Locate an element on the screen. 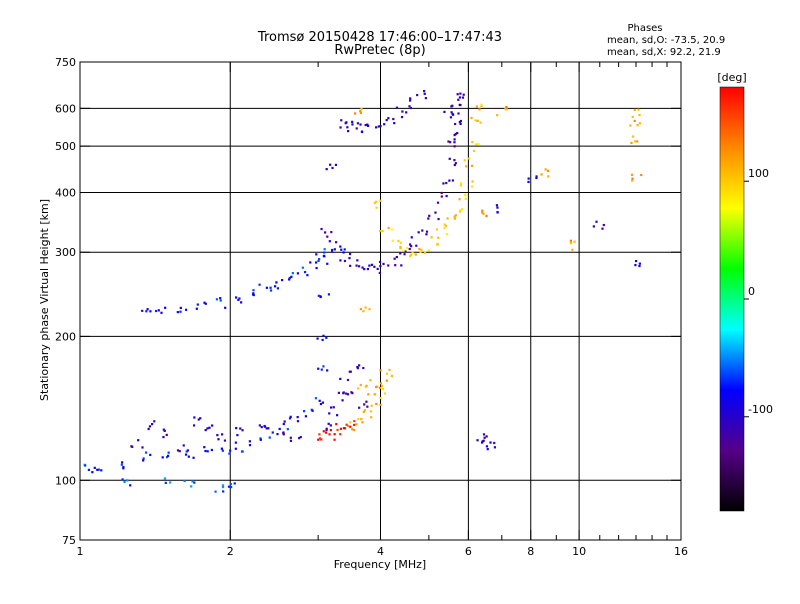 The height and width of the screenshot is (604, 800). x-tick-label: 6 is located at coordinates (468, 551).